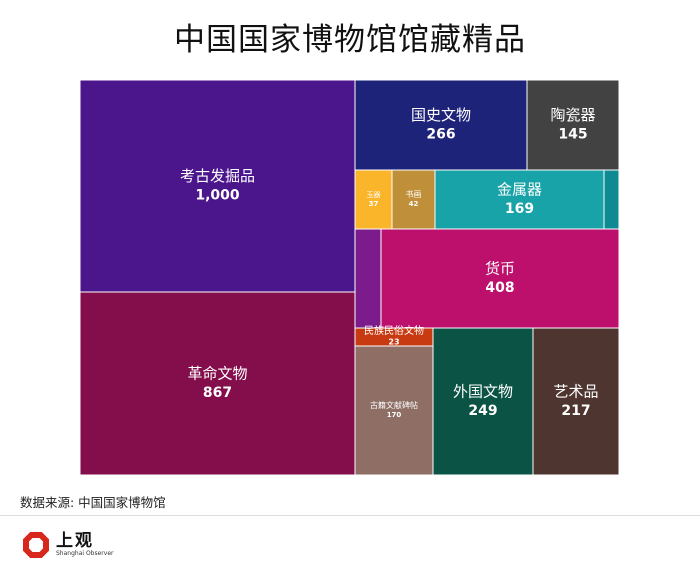 Image resolution: width=700 pixels, height=576 pixels. Describe the element at coordinates (499, 288) in the screenshot. I see `tile-value-9: 408` at that location.